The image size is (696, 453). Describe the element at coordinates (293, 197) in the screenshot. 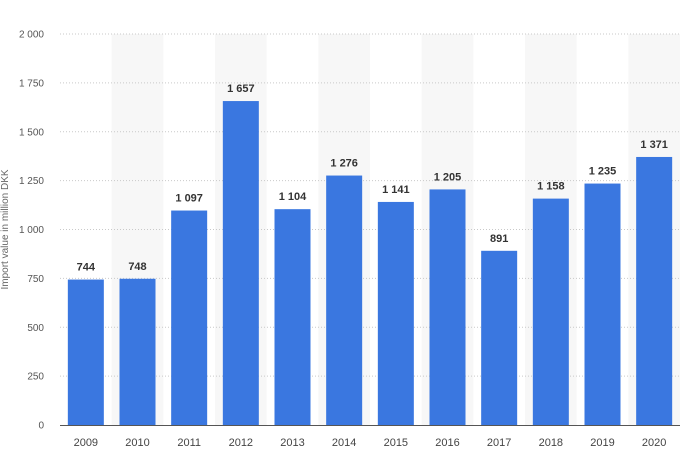

I see `data-label-2013: 1 104` at that location.